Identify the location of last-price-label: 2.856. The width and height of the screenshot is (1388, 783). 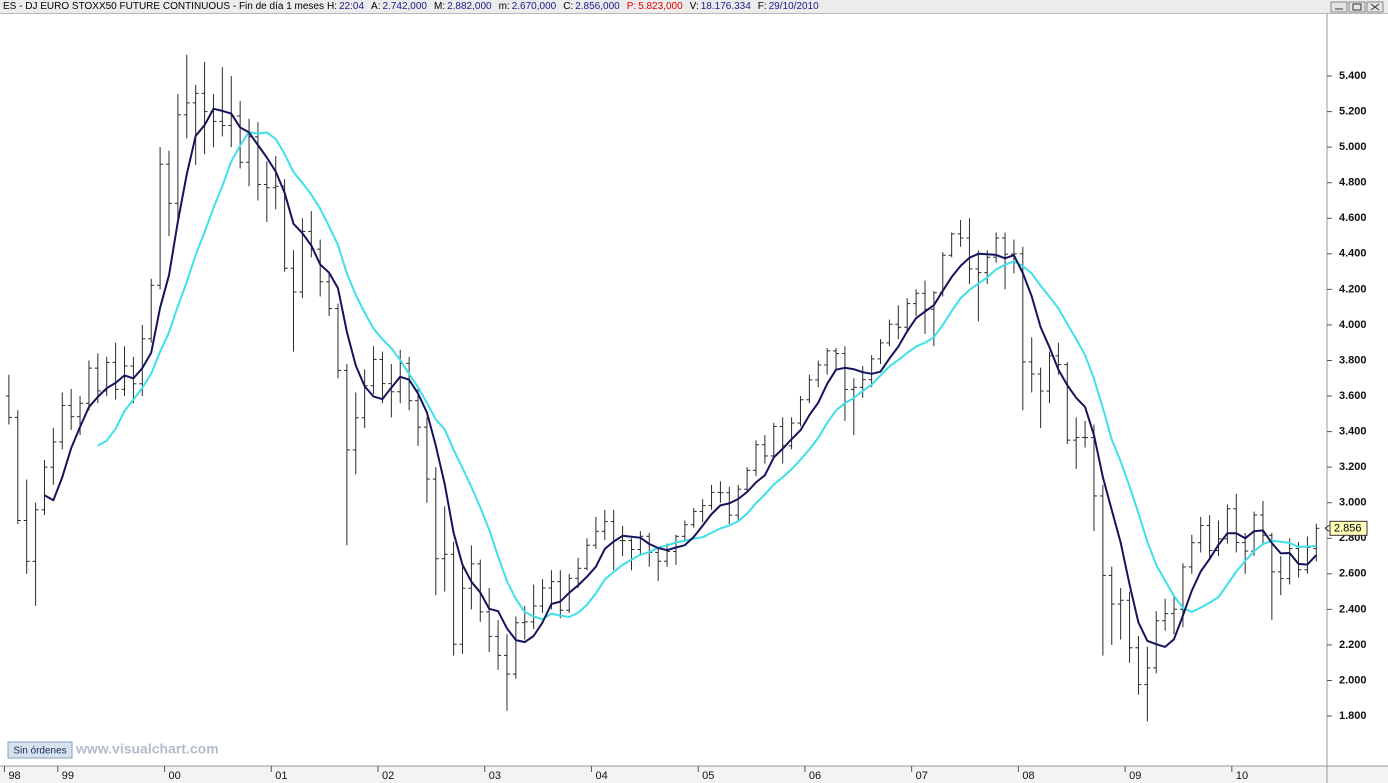
(1348, 529).